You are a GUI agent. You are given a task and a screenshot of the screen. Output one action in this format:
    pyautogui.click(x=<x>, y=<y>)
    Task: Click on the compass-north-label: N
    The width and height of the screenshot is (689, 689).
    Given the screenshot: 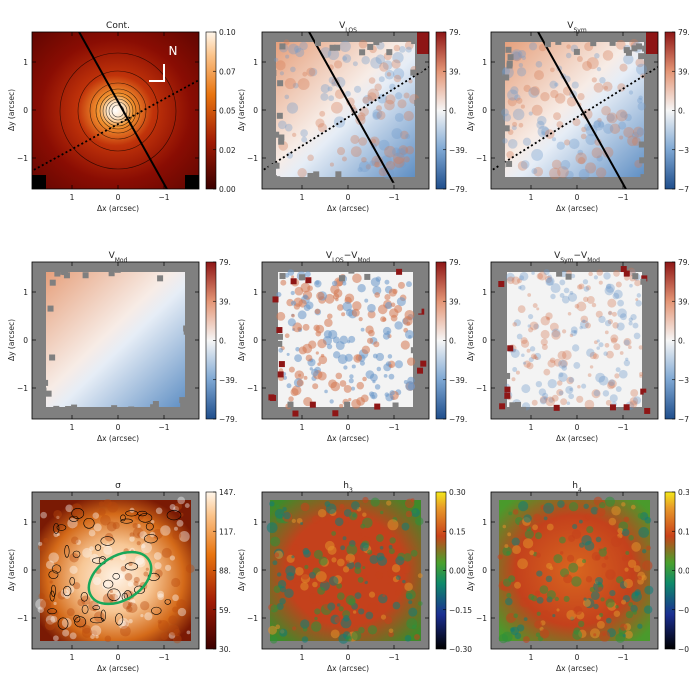 What is the action you would take?
    pyautogui.click(x=173, y=51)
    